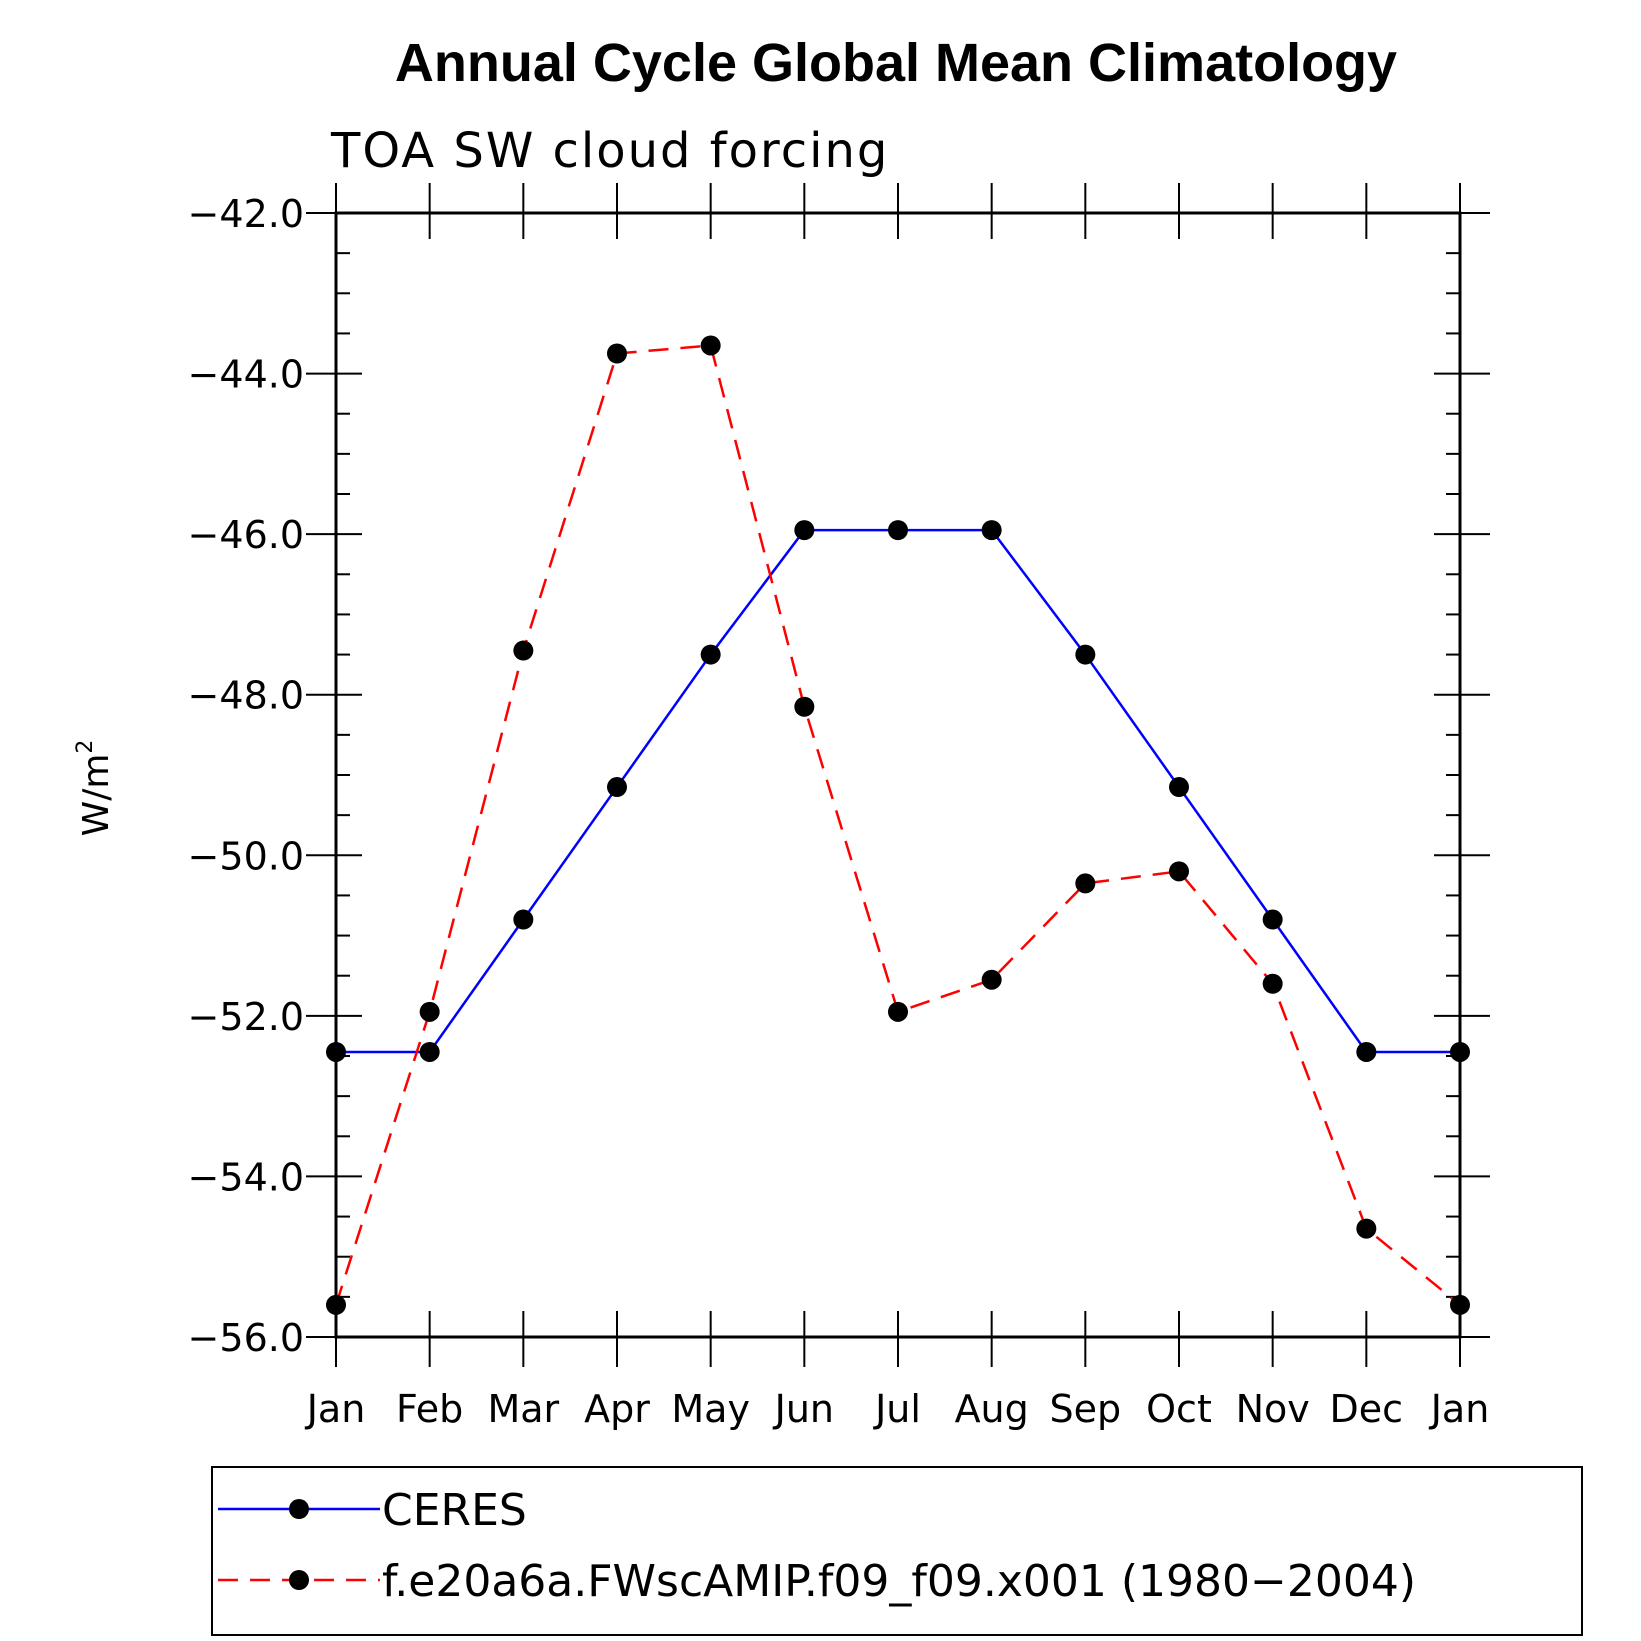 The width and height of the screenshot is (1641, 1641). What do you see at coordinates (246, 696) in the screenshot?
I see `y-tick-label: −48.0` at bounding box center [246, 696].